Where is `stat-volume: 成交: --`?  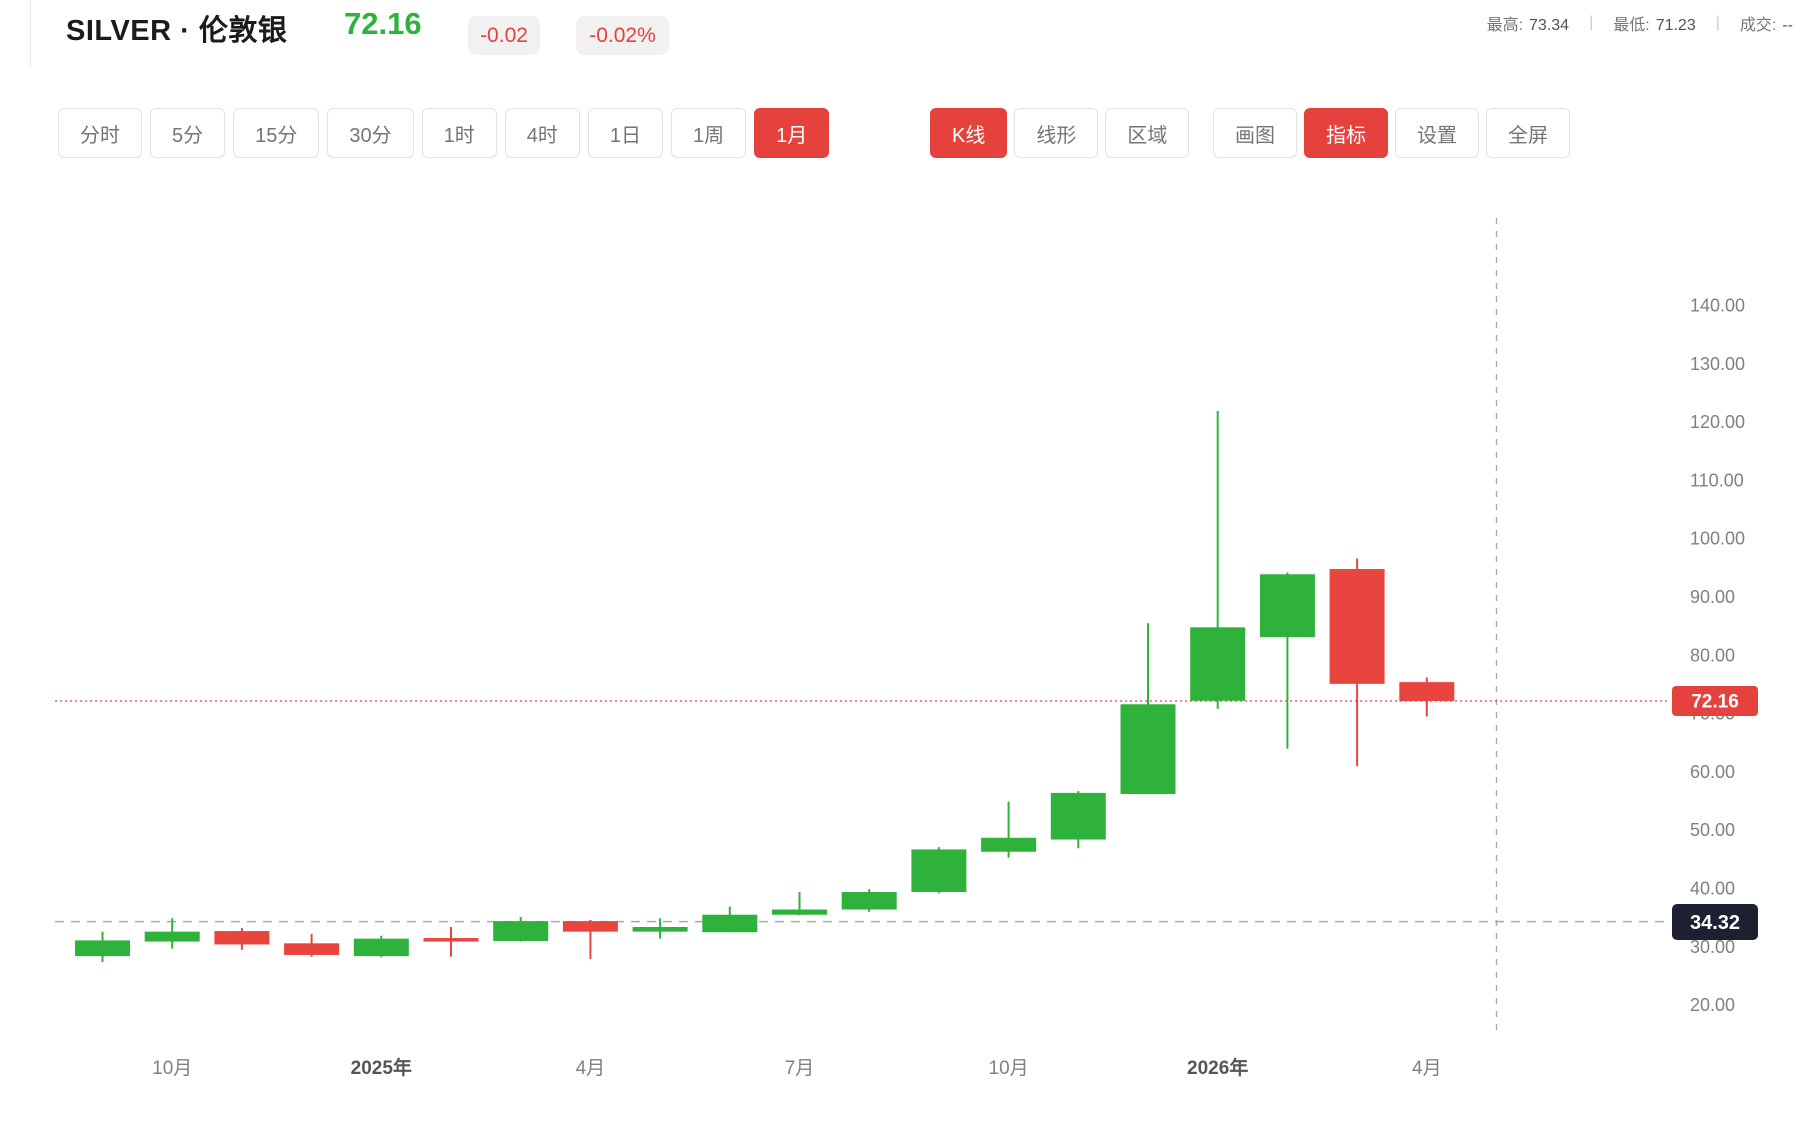 stat-volume: 成交: -- is located at coordinates (1766, 23).